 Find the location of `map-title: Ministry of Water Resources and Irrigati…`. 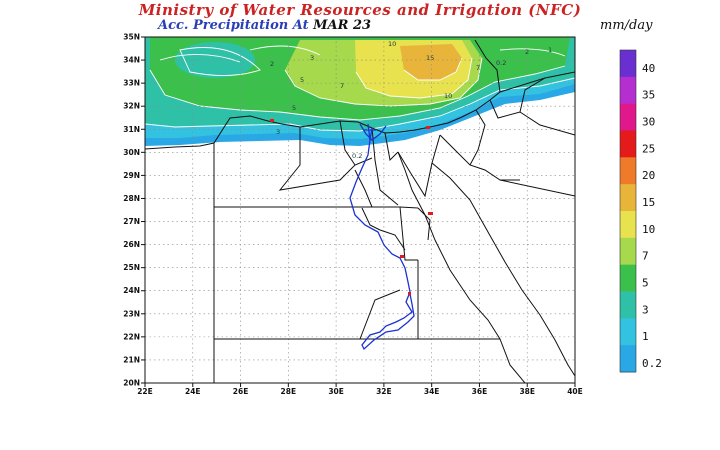

map-title: Ministry of Water Resources and Irrigati… is located at coordinates (360, 10).